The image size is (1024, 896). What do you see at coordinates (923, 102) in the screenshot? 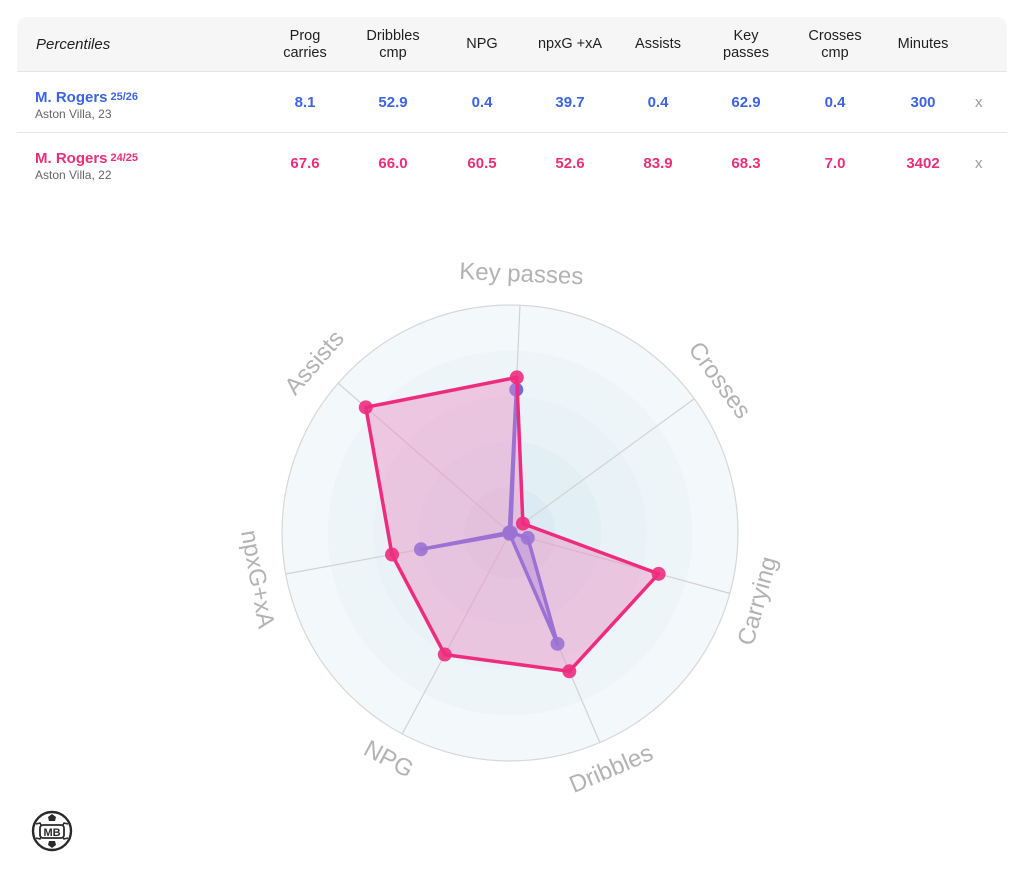
I see `cell-minutes: 300` at bounding box center [923, 102].